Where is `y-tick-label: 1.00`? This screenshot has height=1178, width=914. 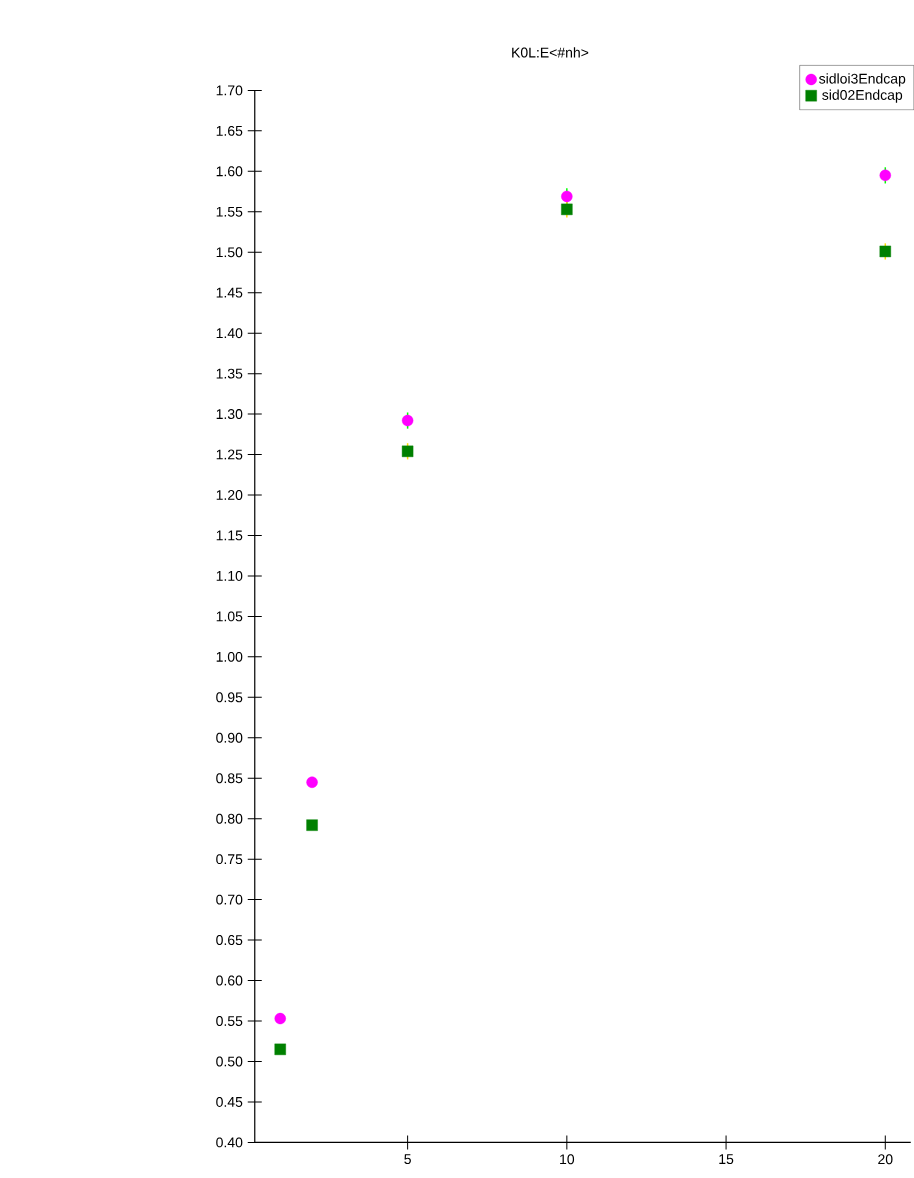 y-tick-label: 1.00 is located at coordinates (229, 656).